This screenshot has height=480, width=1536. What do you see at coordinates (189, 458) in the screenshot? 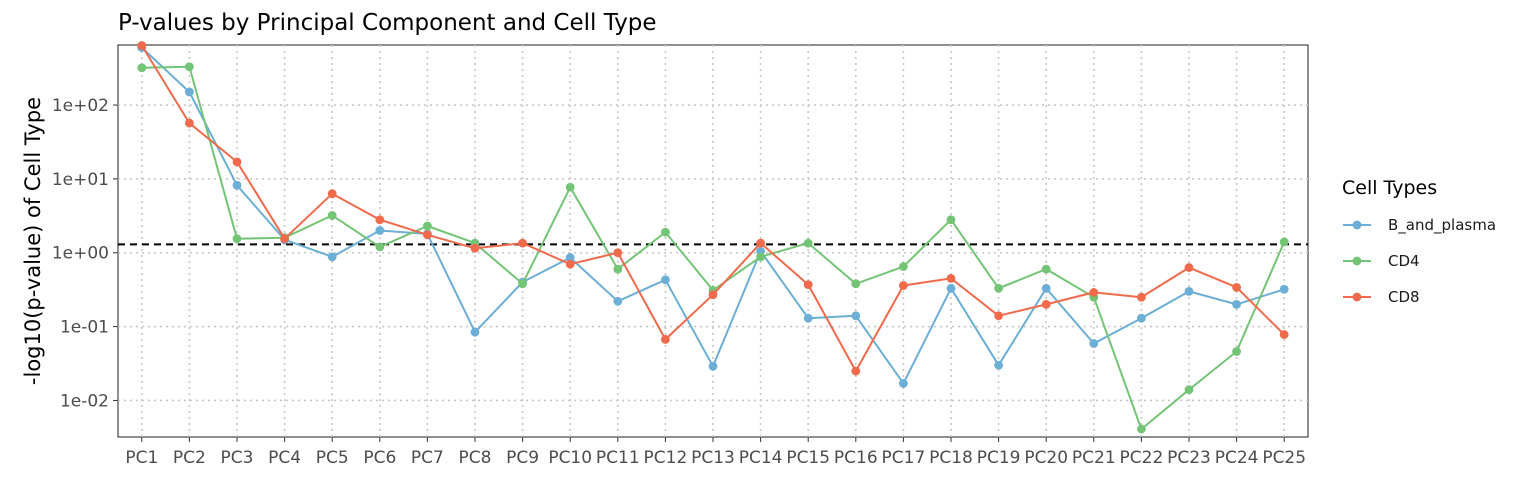
I see `x-tick-label: PC2` at bounding box center [189, 458].